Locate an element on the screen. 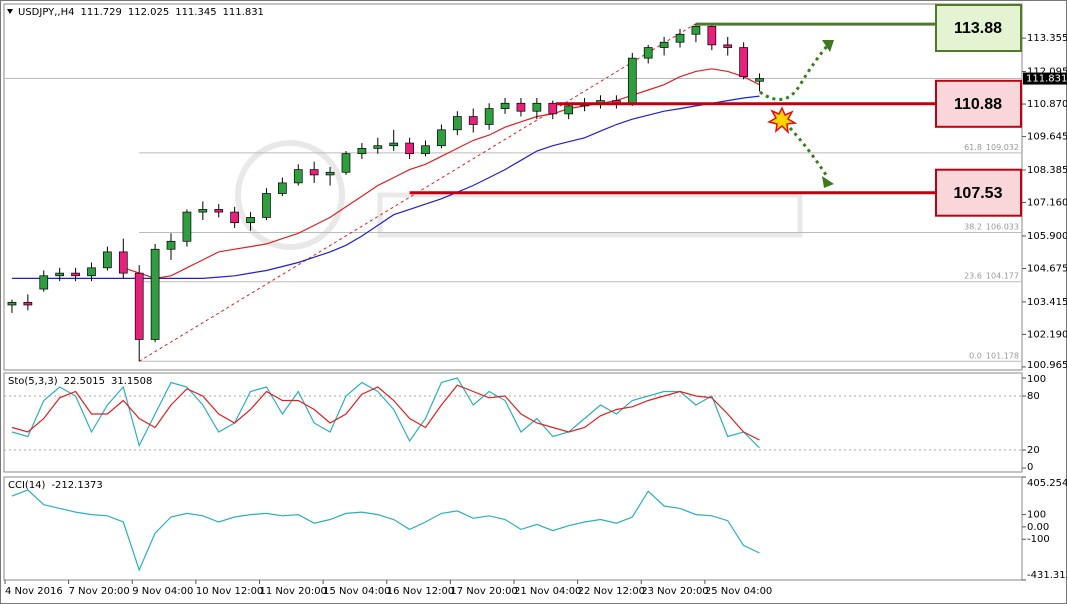  y-tick-label: 104.675 is located at coordinates (1047, 268).